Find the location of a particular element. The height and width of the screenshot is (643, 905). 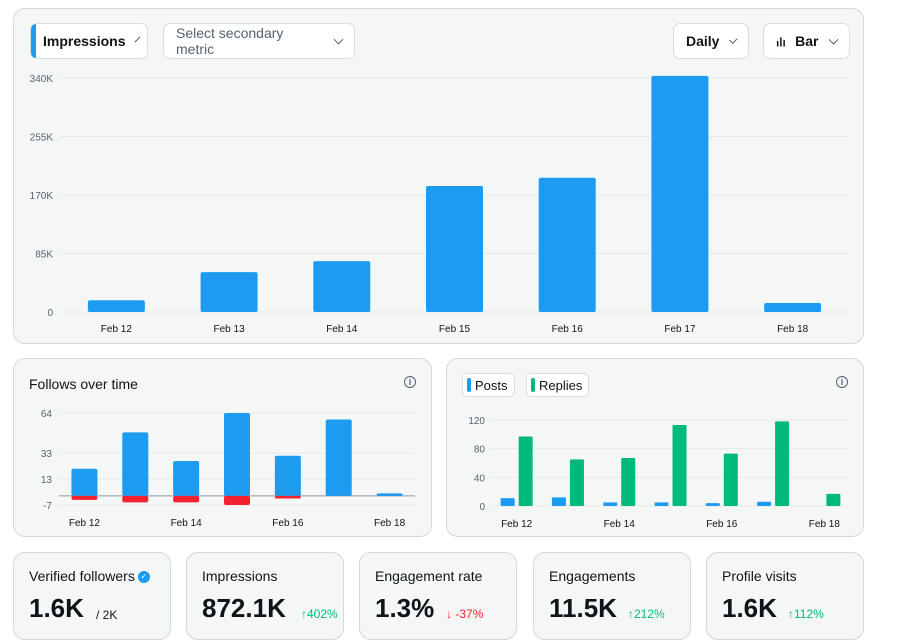

interval-label: Daily is located at coordinates (703, 41).